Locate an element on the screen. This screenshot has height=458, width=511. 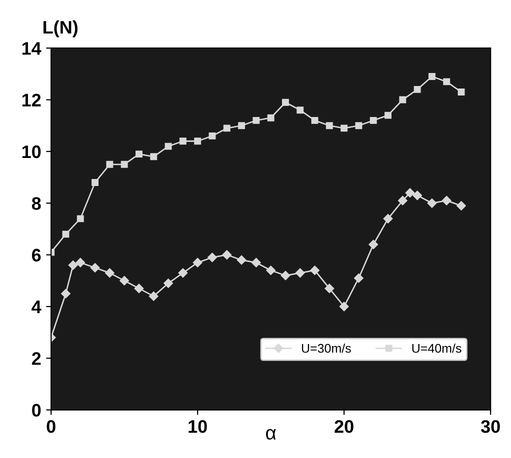
legend-label: U=30m/s is located at coordinates (326, 348).